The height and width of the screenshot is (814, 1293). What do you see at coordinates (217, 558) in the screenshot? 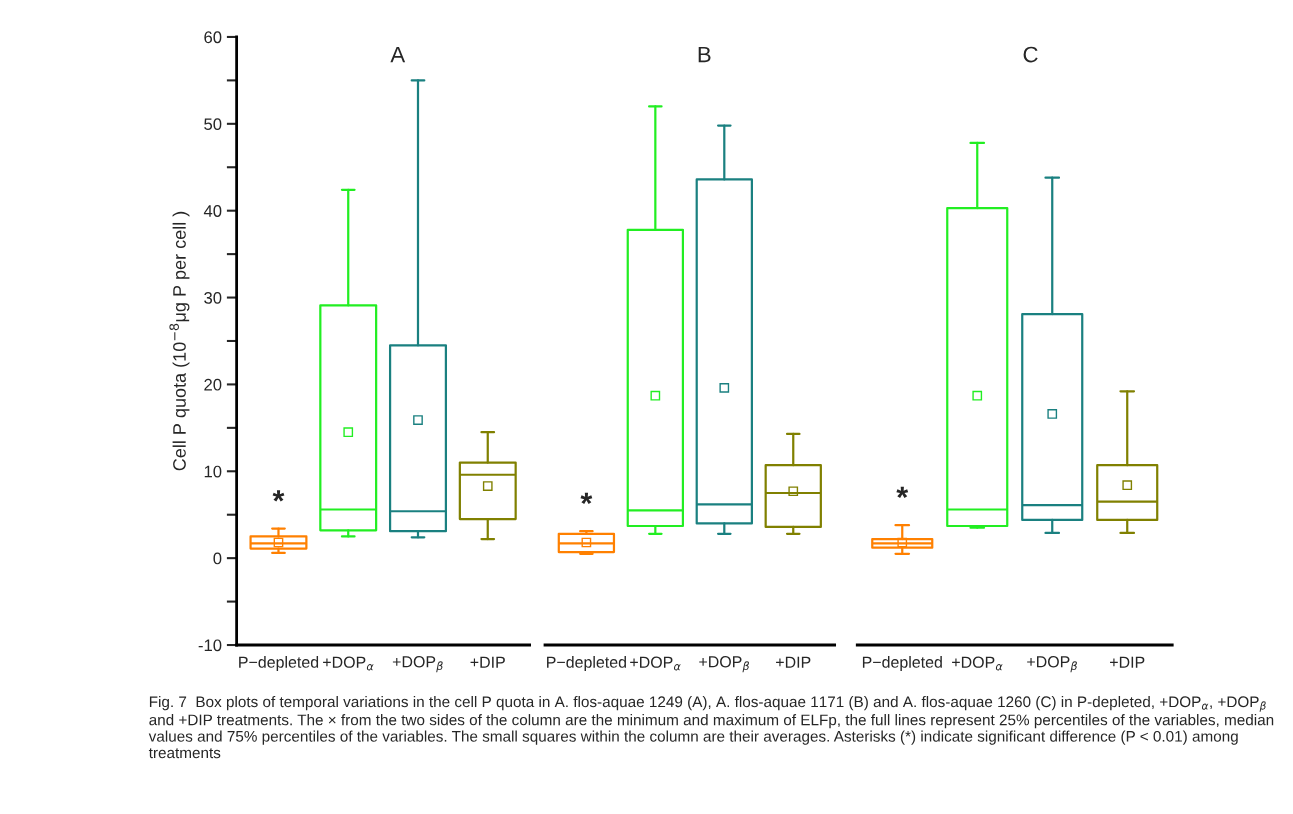
I see `y-tick-label: 0` at bounding box center [217, 558].